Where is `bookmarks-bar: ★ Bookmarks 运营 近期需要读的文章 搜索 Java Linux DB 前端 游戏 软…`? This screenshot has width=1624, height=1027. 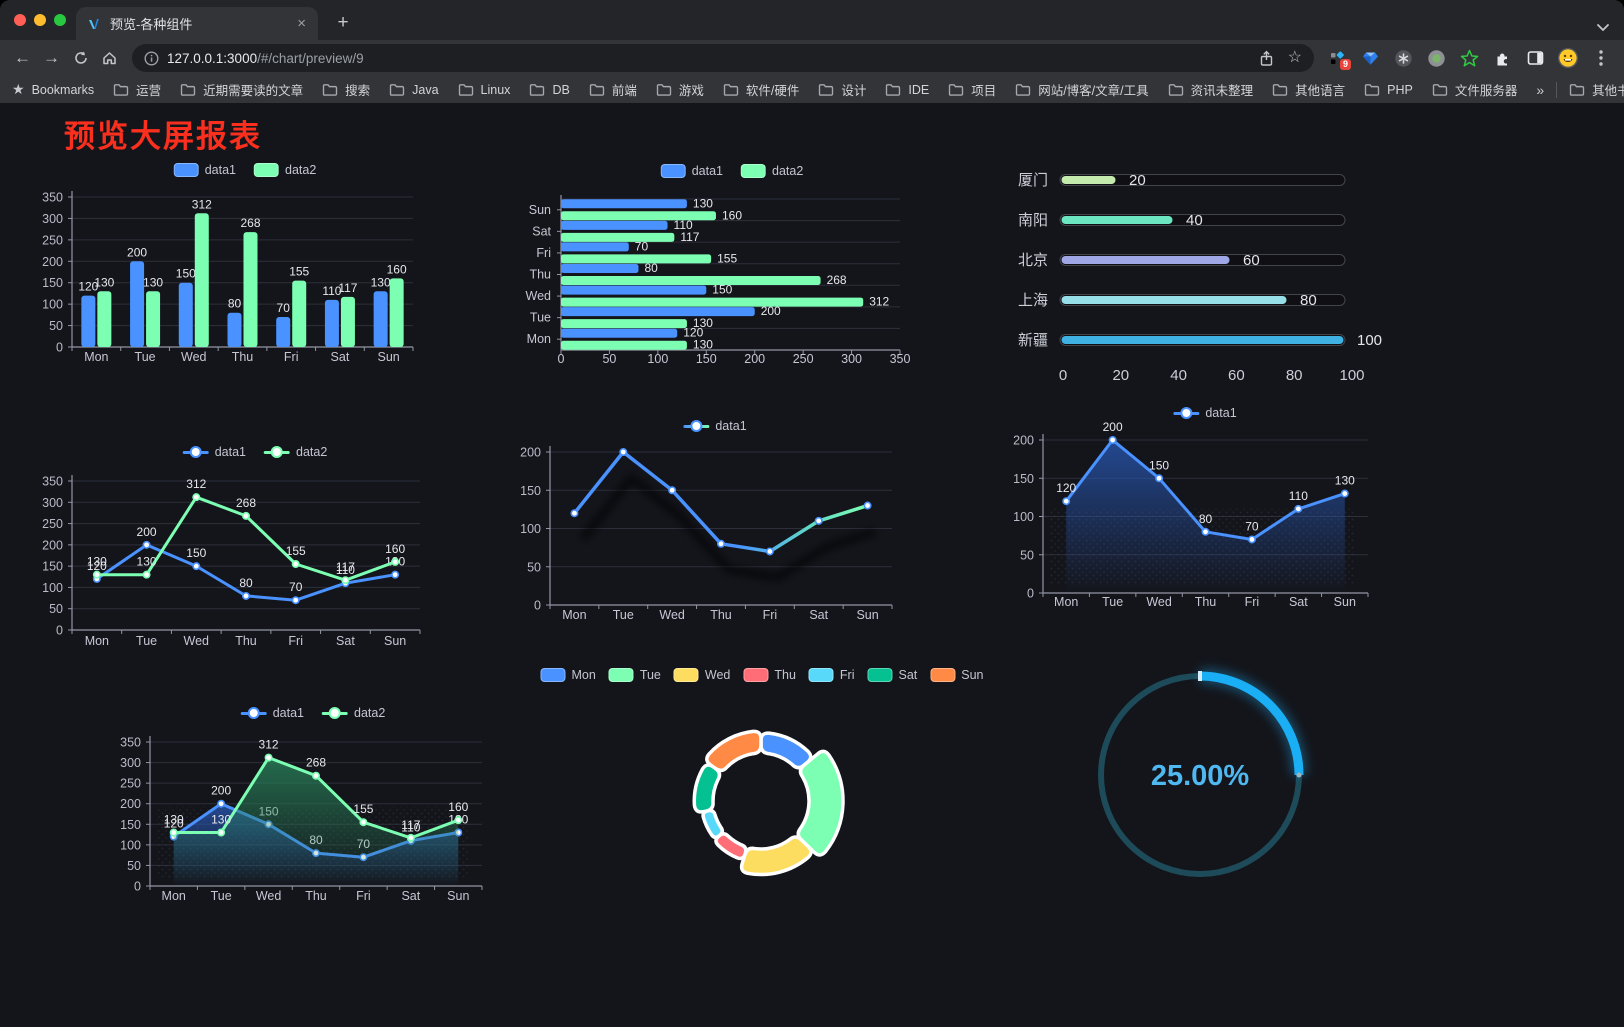 bookmarks-bar: ★ Bookmarks 运营 近期需要读的文章 搜索 Java Linux DB 前端 游戏 软… is located at coordinates (812, 90).